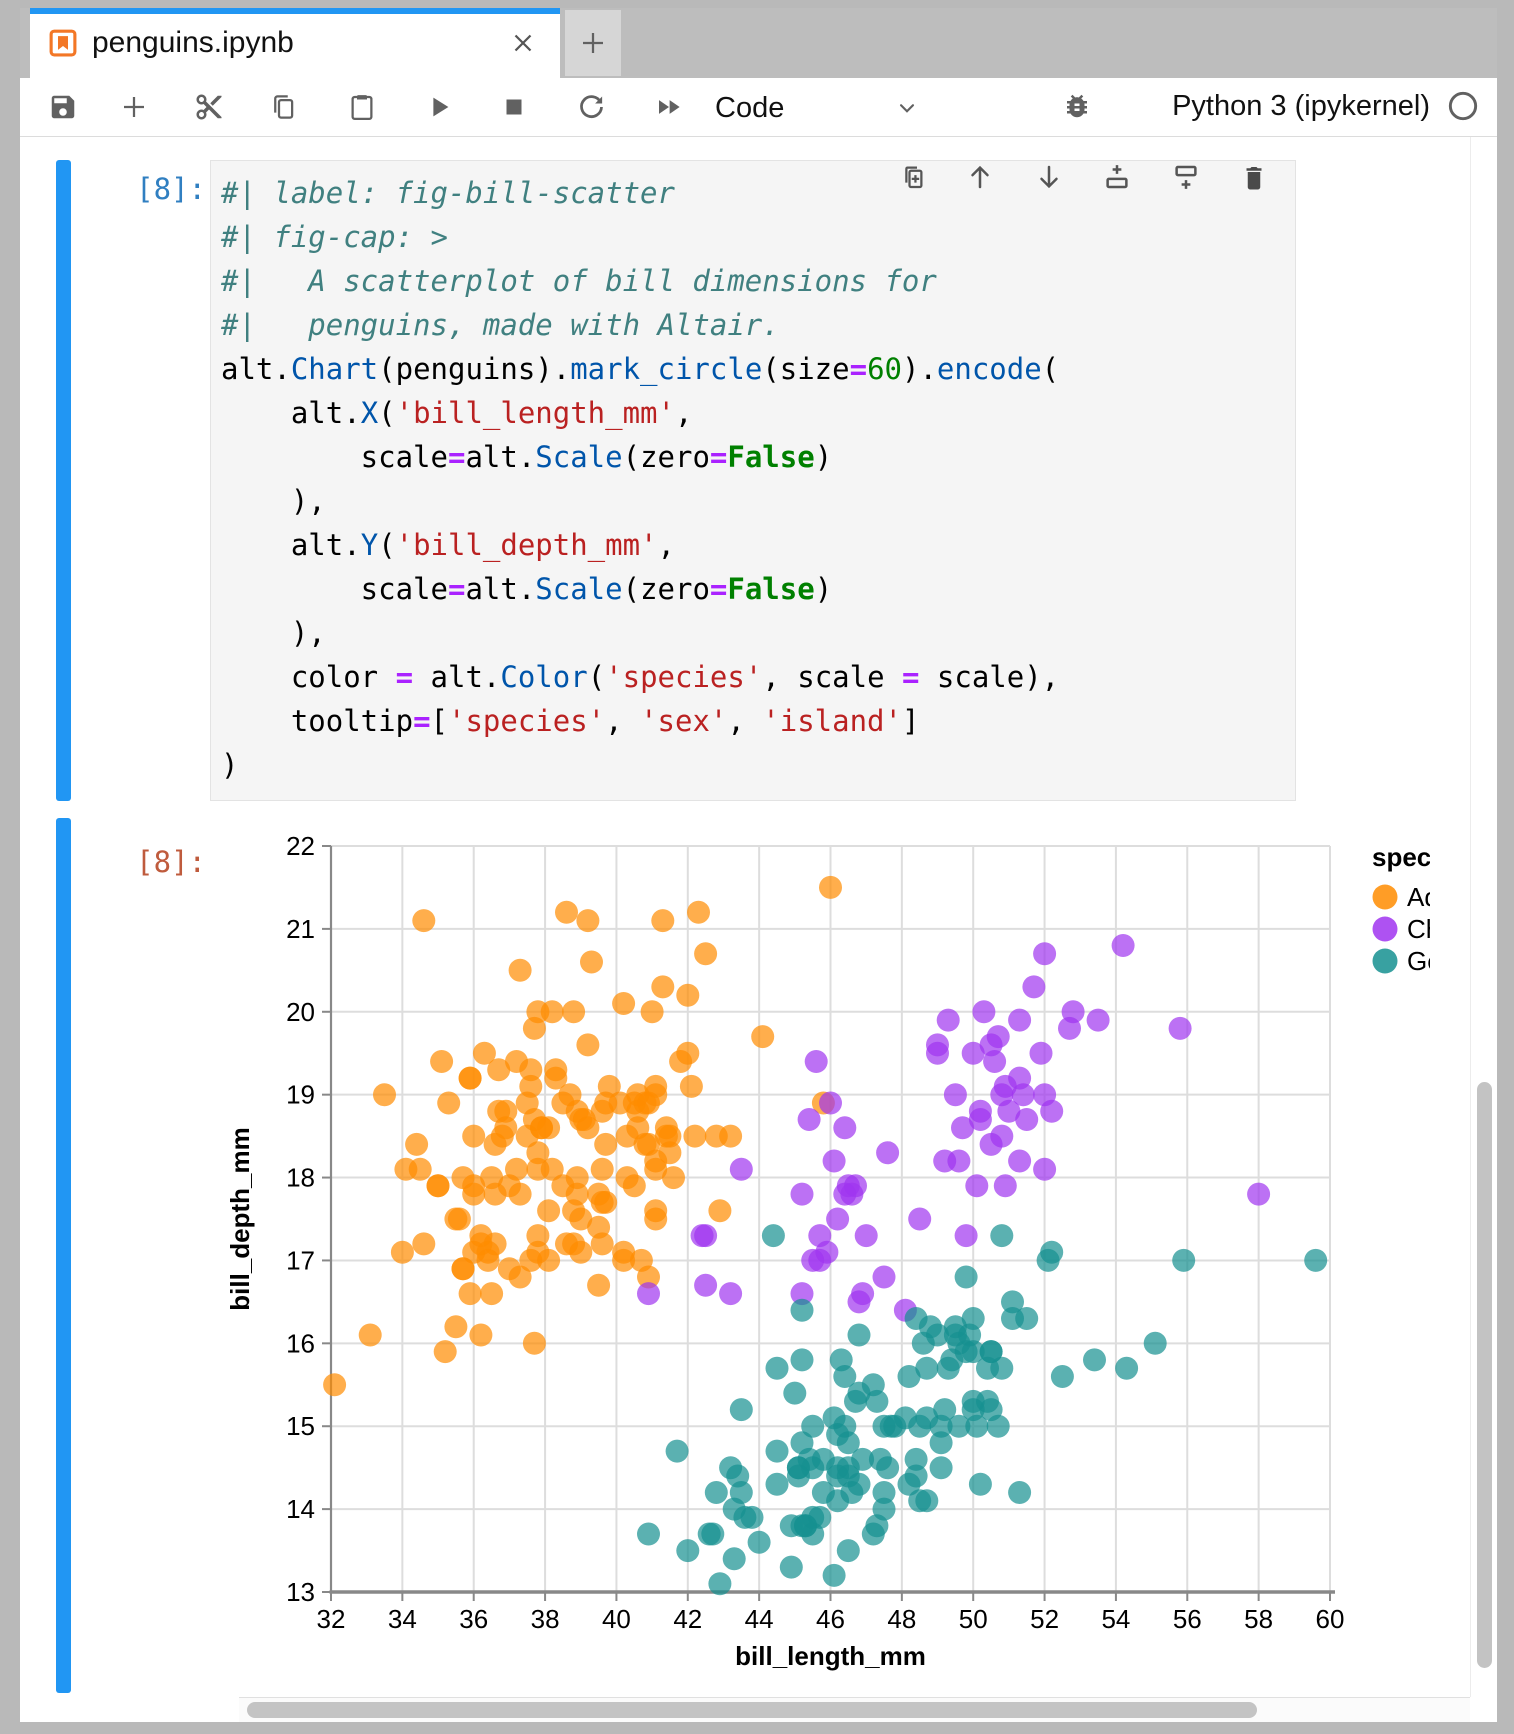 The width and height of the screenshot is (1514, 1734). Describe the element at coordinates (63, 1255) in the screenshot. I see `output-cell-collapser-bar` at that location.